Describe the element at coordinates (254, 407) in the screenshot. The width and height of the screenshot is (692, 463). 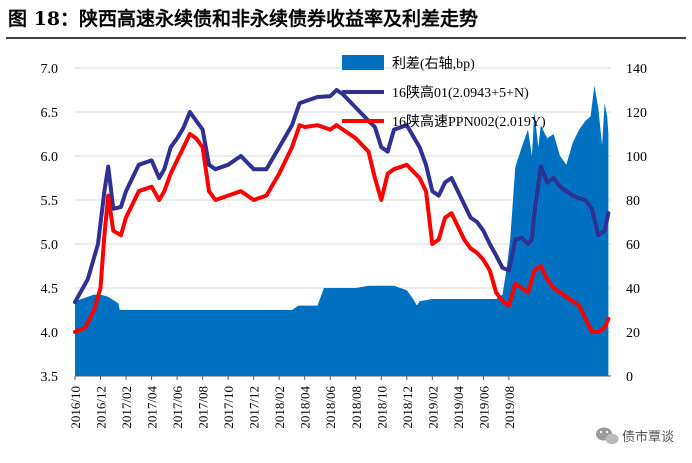
I see `x-axis-tick-label: 2017/12` at that location.